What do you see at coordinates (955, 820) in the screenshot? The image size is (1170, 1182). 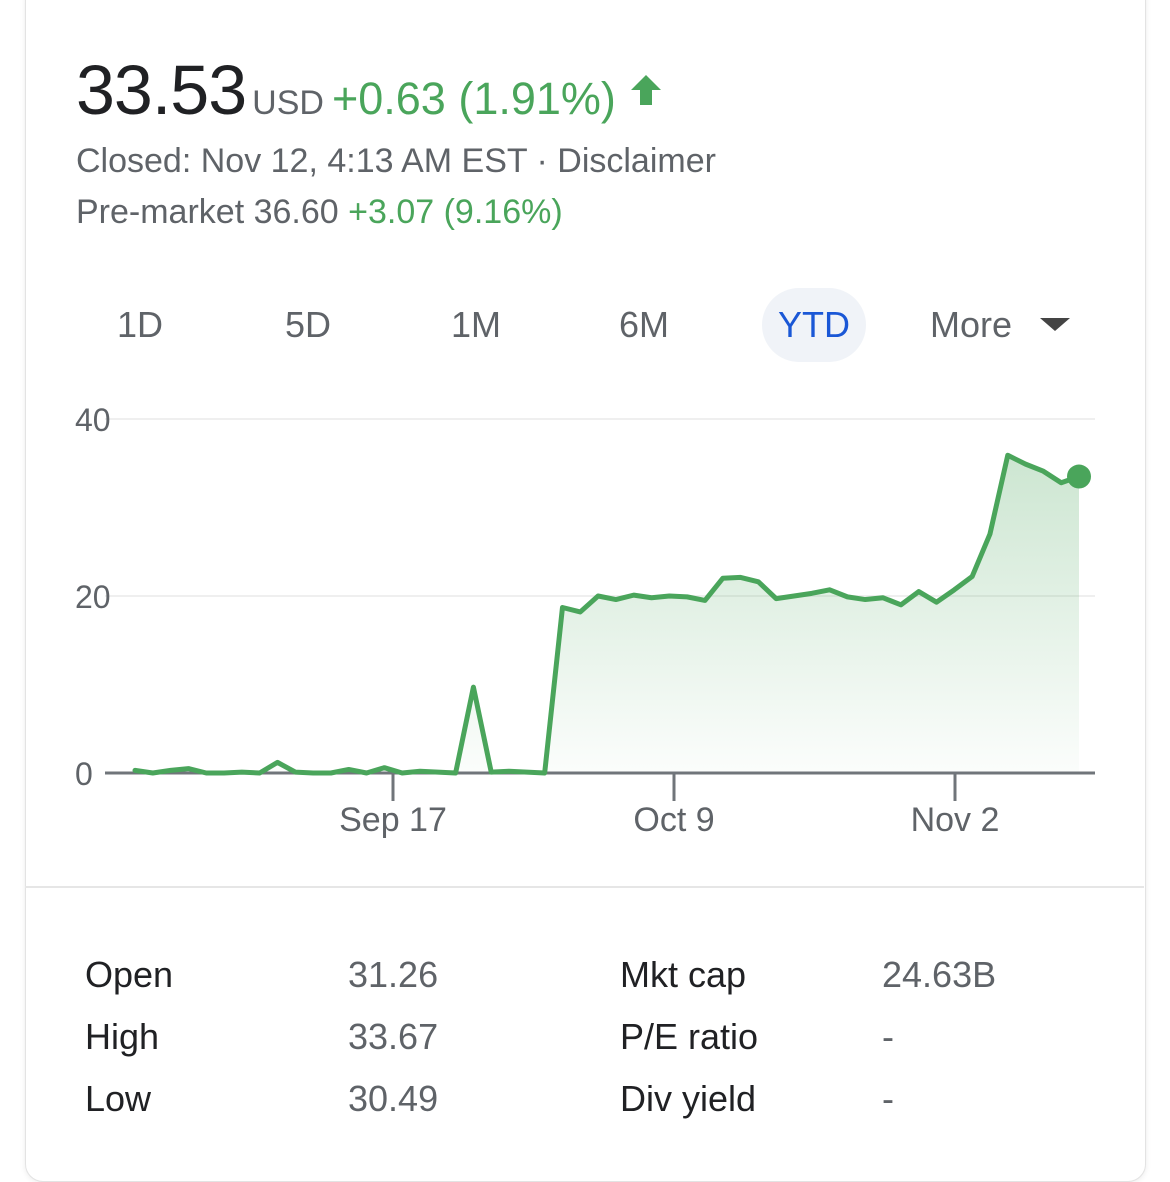 I see `x-tick-label: Nov 2` at bounding box center [955, 820].